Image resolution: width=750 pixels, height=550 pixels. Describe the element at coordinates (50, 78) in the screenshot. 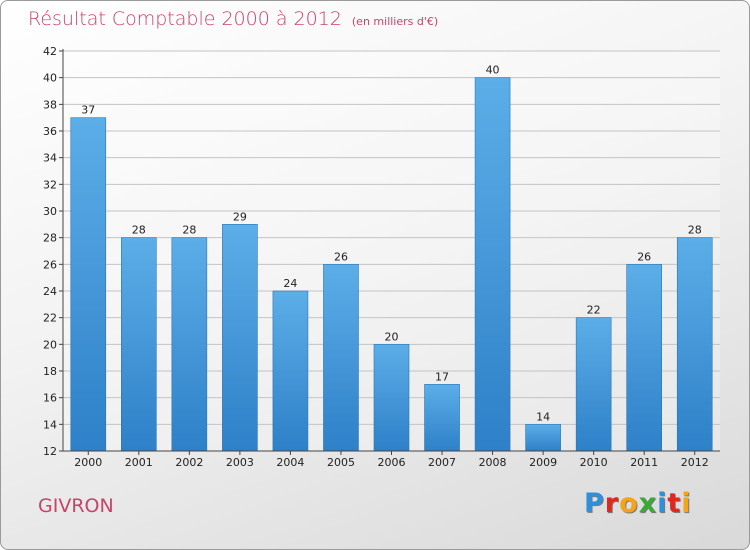

I see `y-tick-label: 40` at that location.